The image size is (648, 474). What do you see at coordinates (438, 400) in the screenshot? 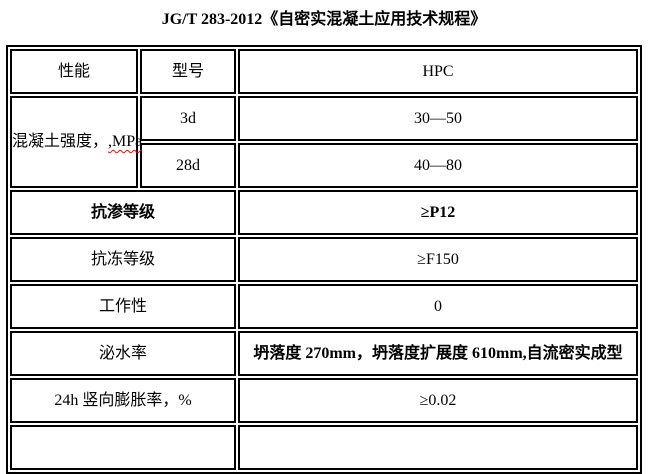
I see `spec-value-cell: ≥0.02` at bounding box center [438, 400].